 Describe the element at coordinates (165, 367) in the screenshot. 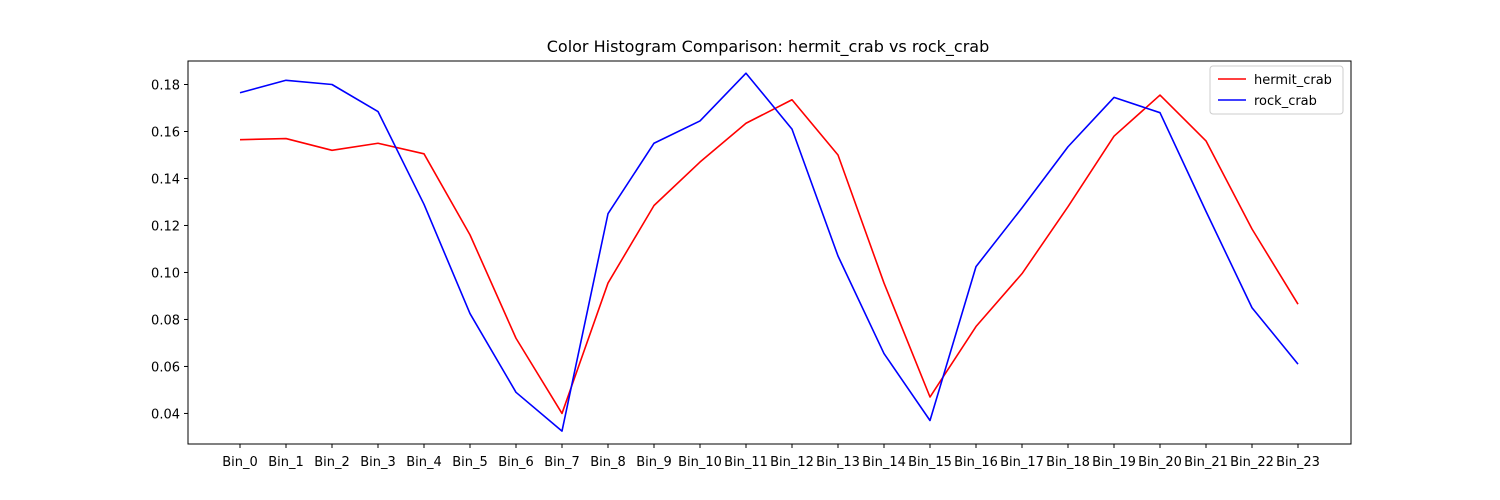

I see `y-tick-label: 0.06` at that location.